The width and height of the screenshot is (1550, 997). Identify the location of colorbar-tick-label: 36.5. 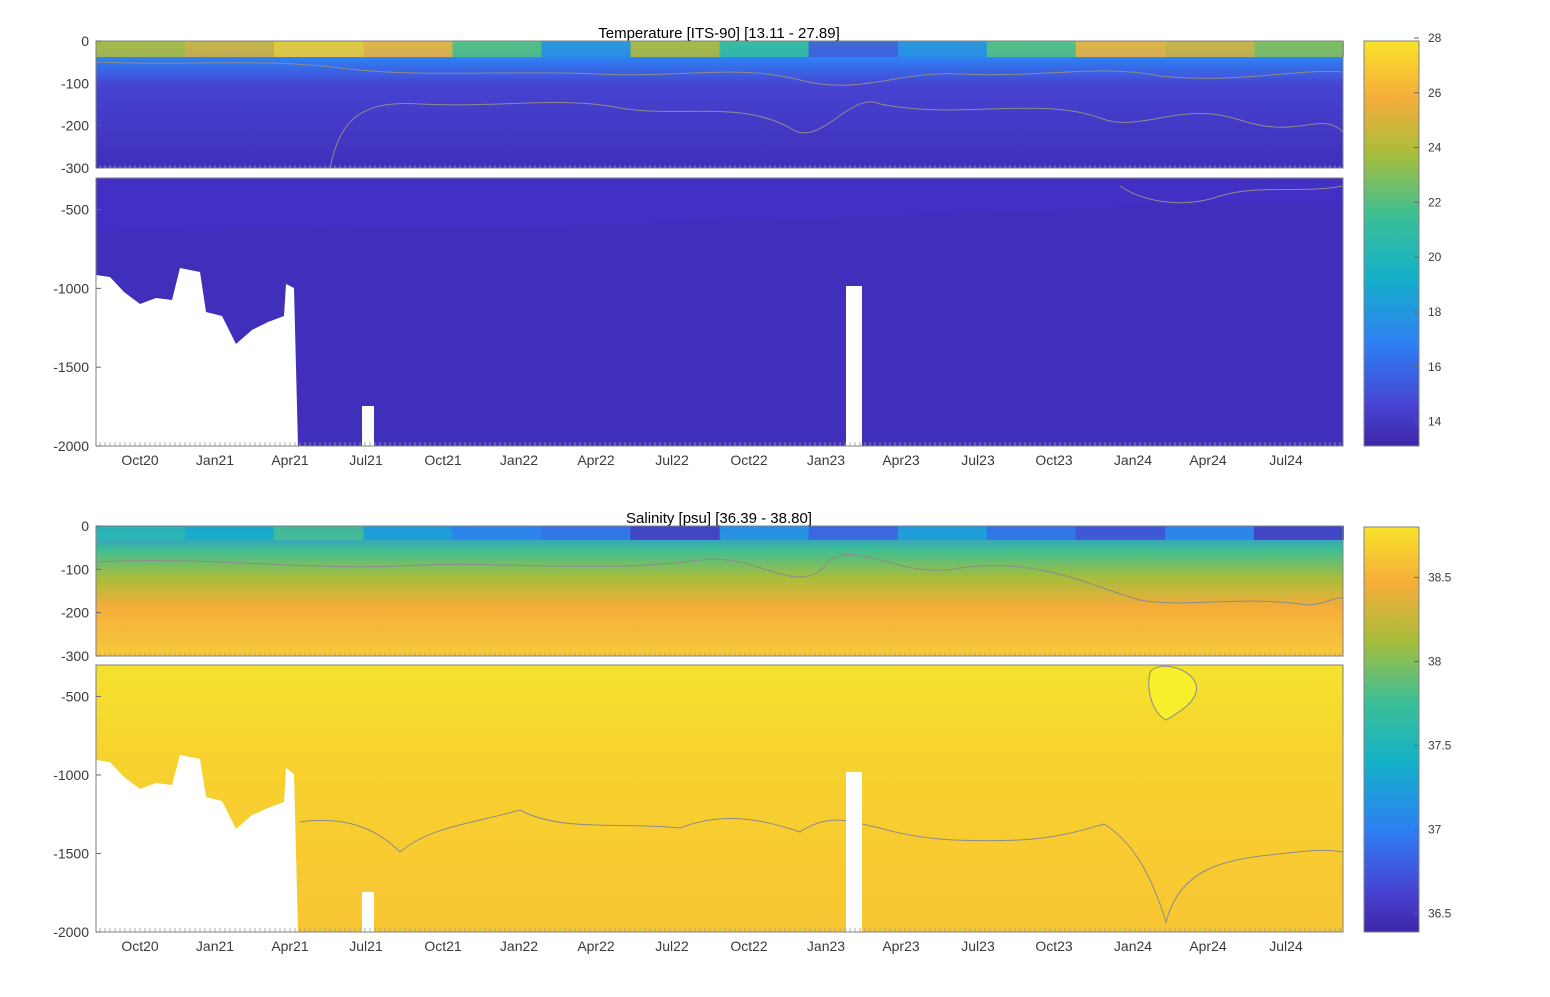
(1440, 914).